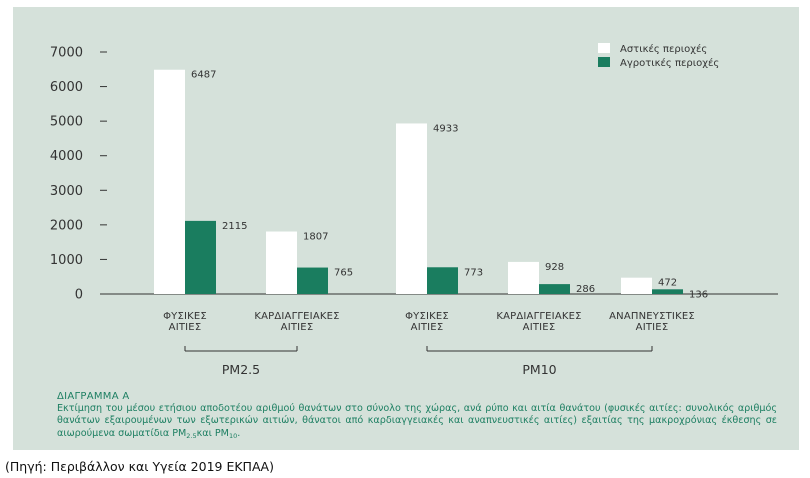 This screenshot has width=810, height=478. What do you see at coordinates (212, 433) in the screenshot?
I see `caption-line-3-mid: και PM` at bounding box center [212, 433].